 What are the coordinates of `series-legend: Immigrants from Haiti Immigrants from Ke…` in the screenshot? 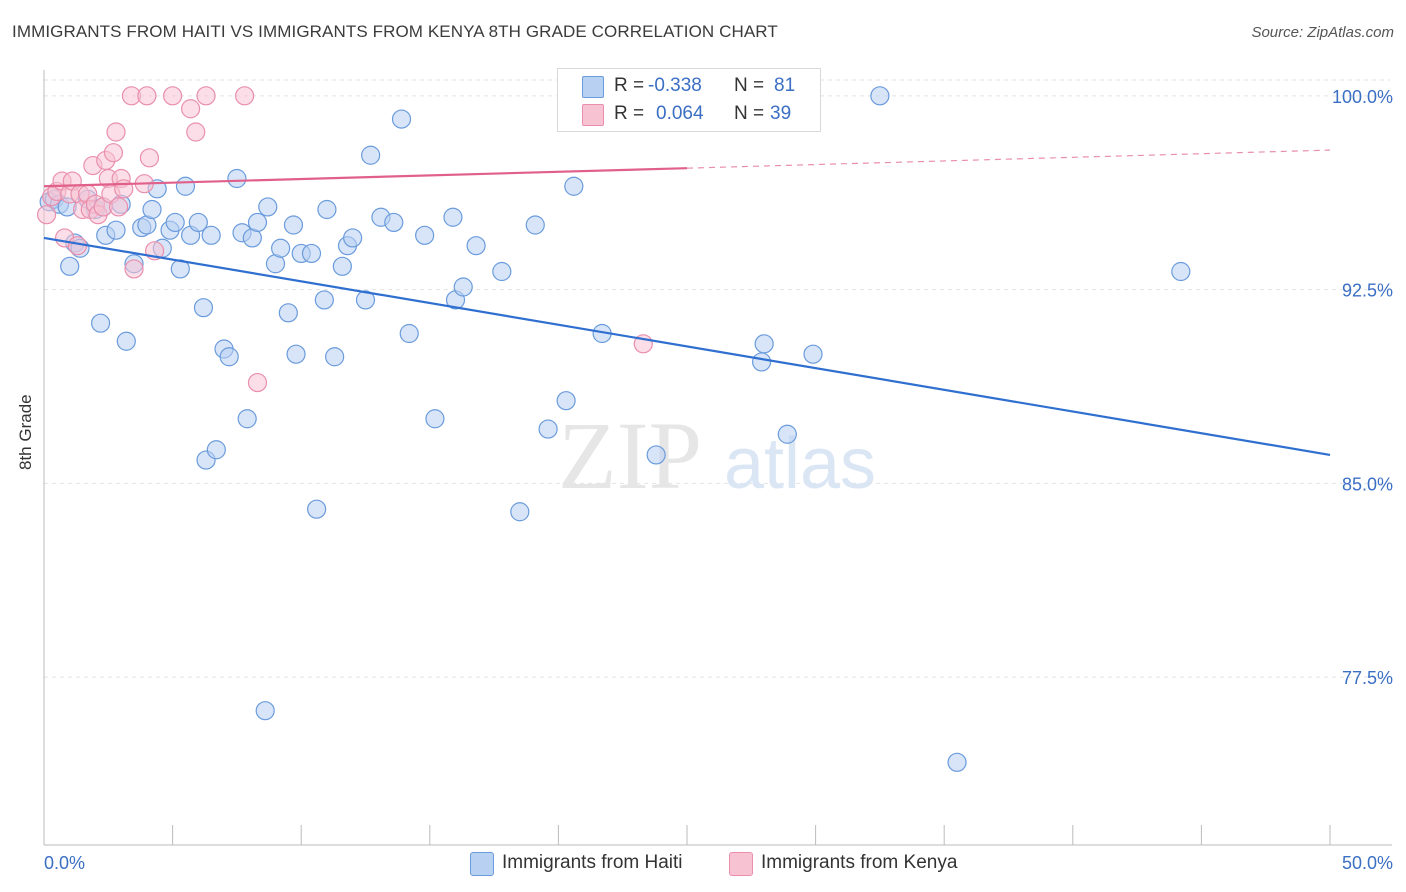 It's located at (703, 865).